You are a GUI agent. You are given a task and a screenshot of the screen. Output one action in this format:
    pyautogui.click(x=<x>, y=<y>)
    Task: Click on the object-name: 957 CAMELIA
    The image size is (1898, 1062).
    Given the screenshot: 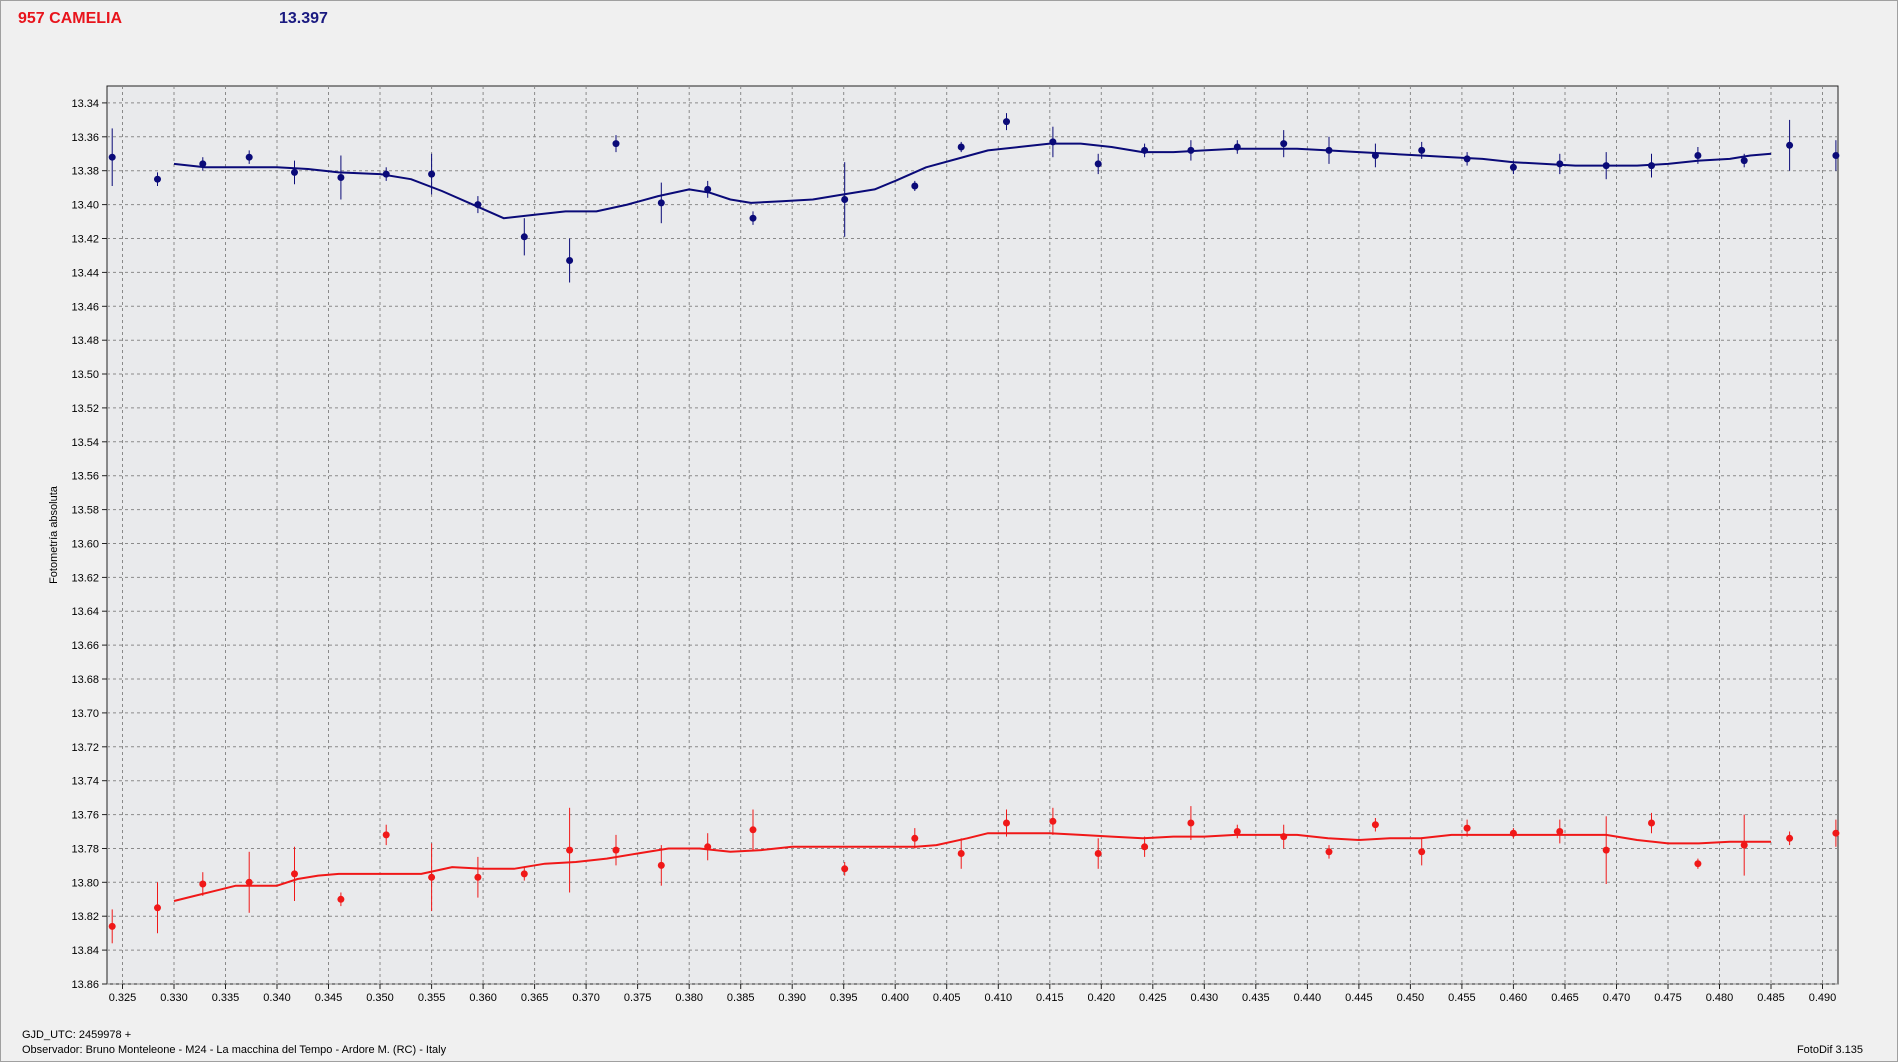 What is the action you would take?
    pyautogui.click(x=70, y=18)
    